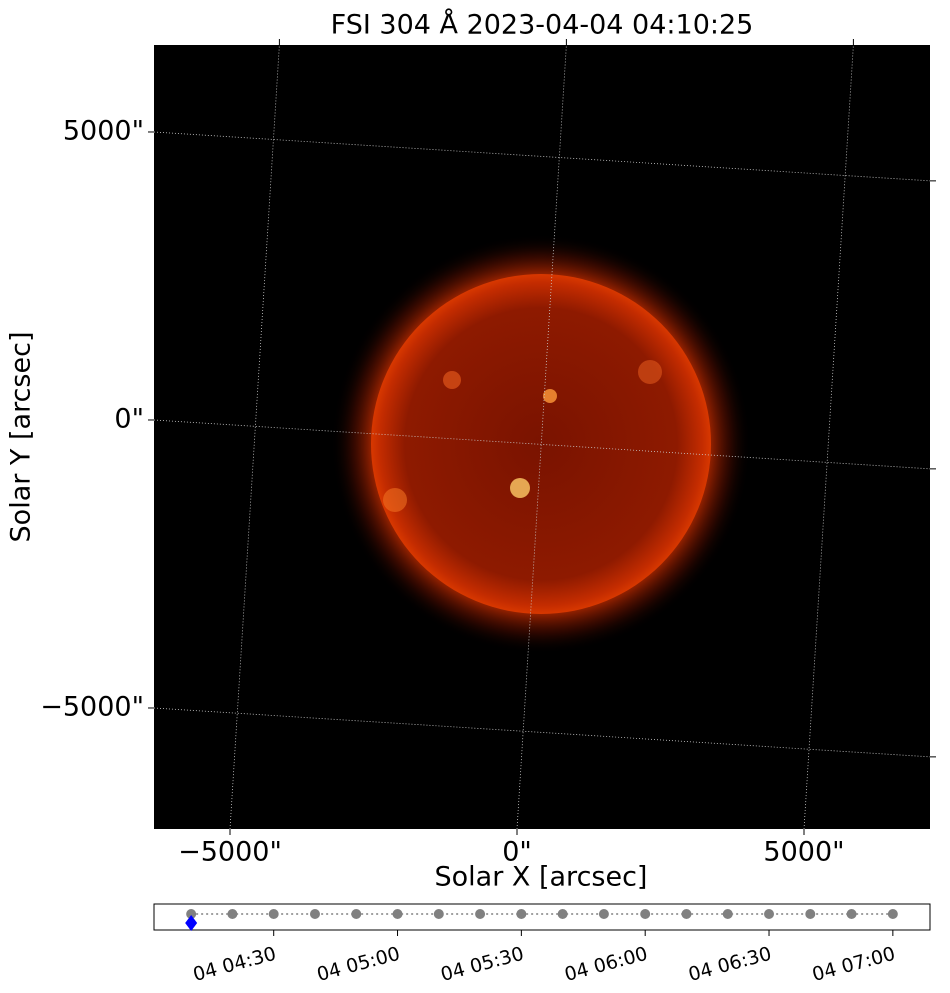 Image resolution: width=950 pixels, height=993 pixels. What do you see at coordinates (359, 964) in the screenshot?
I see `x-tick-label: 04 05:00` at bounding box center [359, 964].